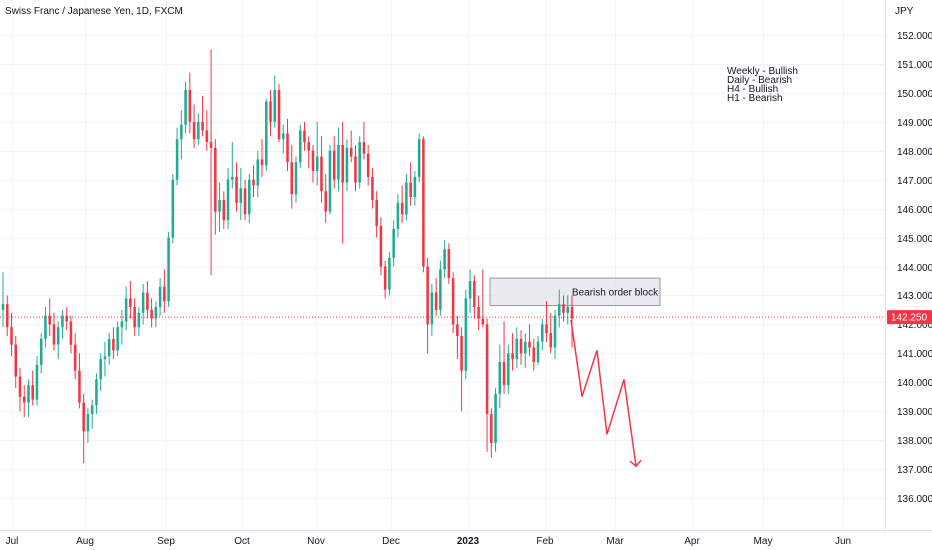 The height and width of the screenshot is (550, 932). I want to click on x-tick-label: Jul, so click(12, 541).